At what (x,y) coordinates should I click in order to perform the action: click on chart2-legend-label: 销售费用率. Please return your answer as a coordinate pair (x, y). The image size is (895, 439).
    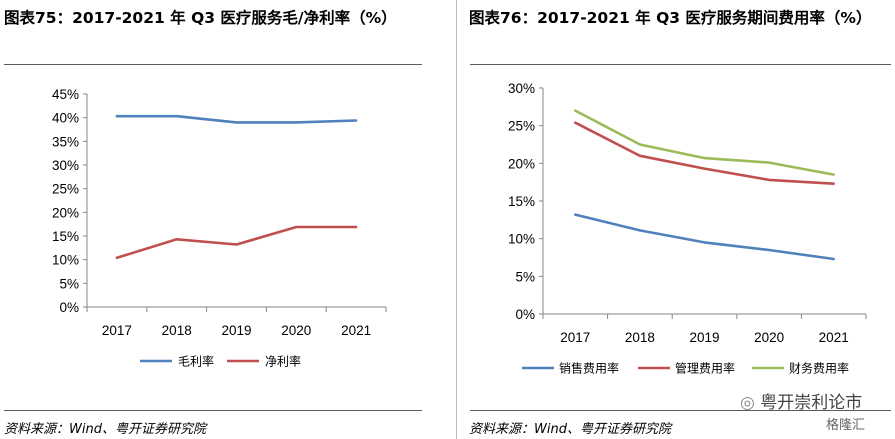
    Looking at the image, I should click on (589, 368).